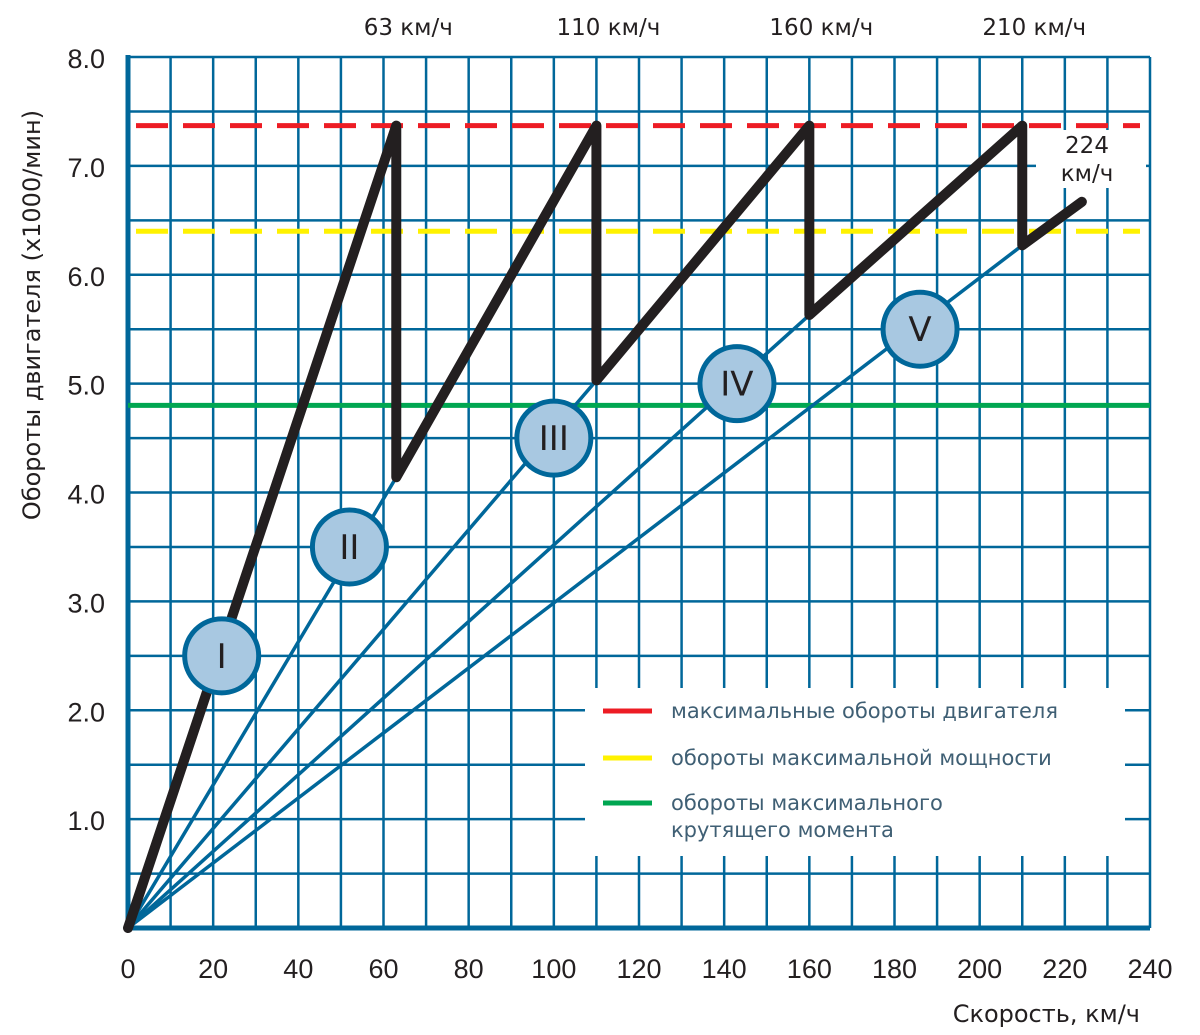 This screenshot has height=1035, width=1200. Describe the element at coordinates (1149, 969) in the screenshot. I see `x-tick-label: 240` at that location.